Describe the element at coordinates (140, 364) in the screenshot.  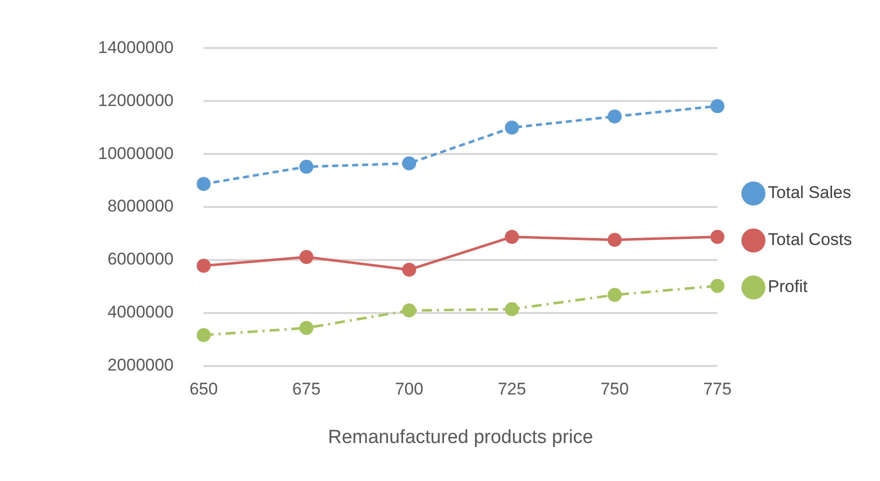
I see `y-tick-label: 2000000` at that location.